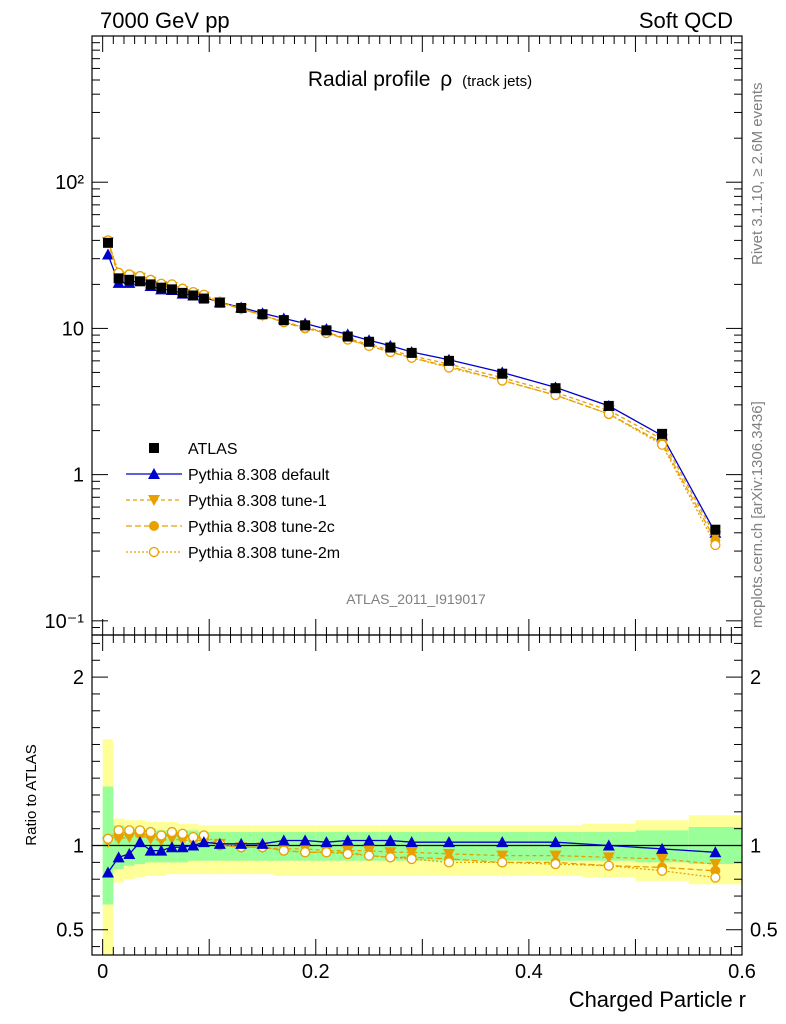 This screenshot has width=786, height=1024. Describe the element at coordinates (213, 449) in the screenshot. I see `legend-label-atlas: ATLAS` at that location.